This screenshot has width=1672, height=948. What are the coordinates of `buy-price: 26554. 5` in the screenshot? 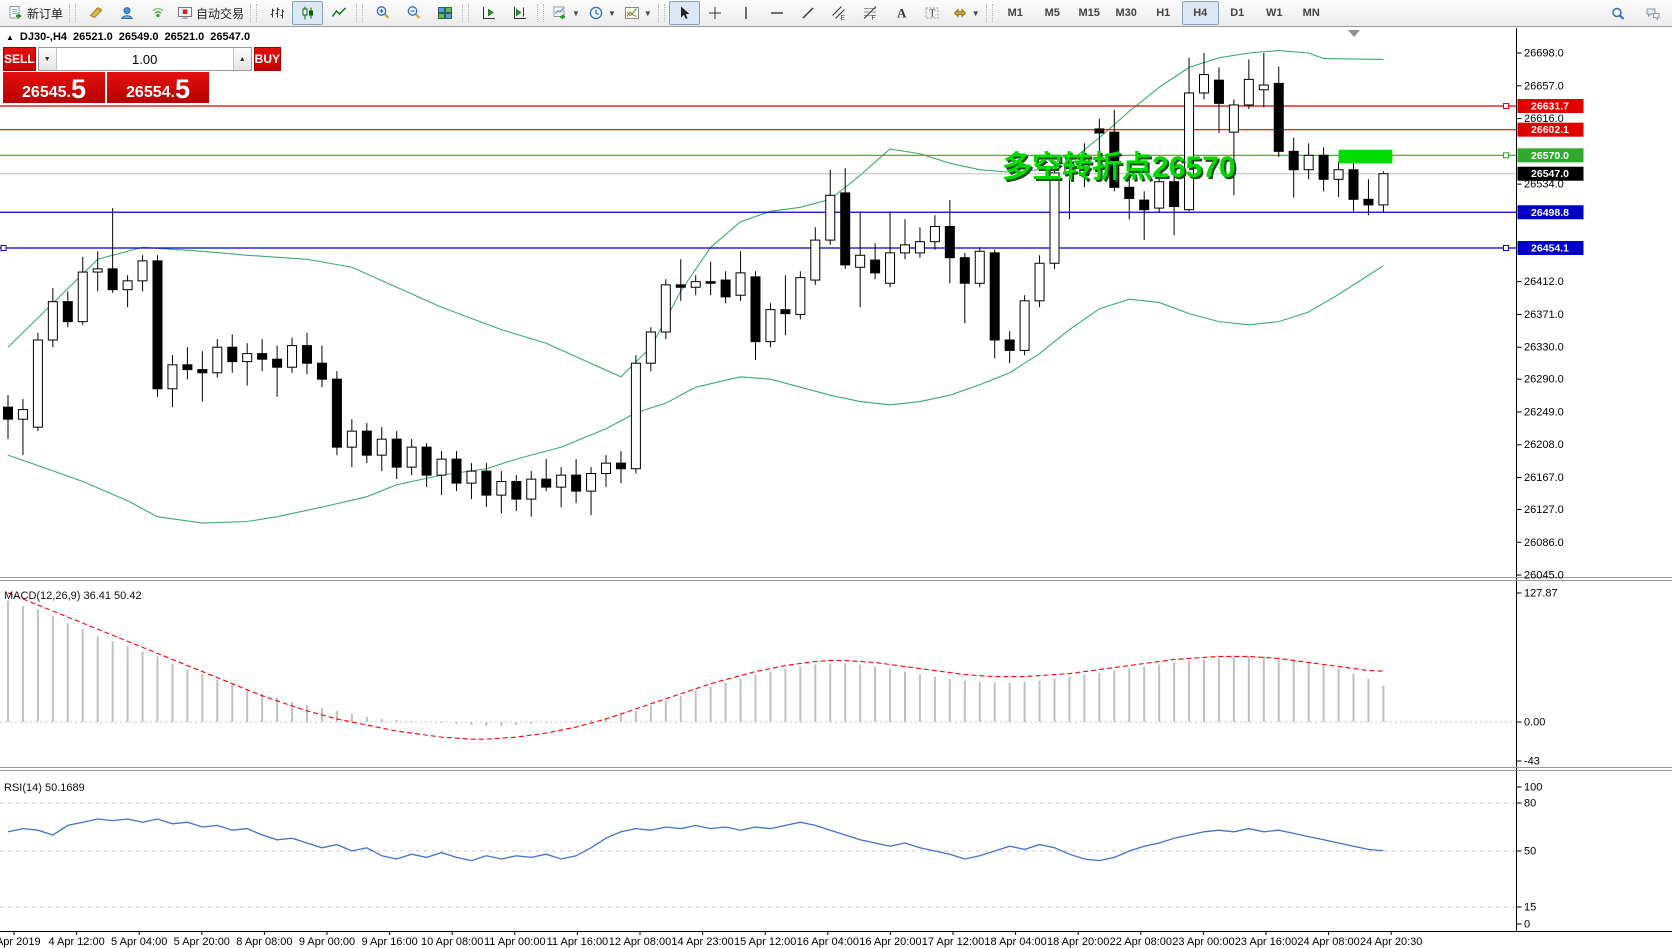 It's located at (158, 87).